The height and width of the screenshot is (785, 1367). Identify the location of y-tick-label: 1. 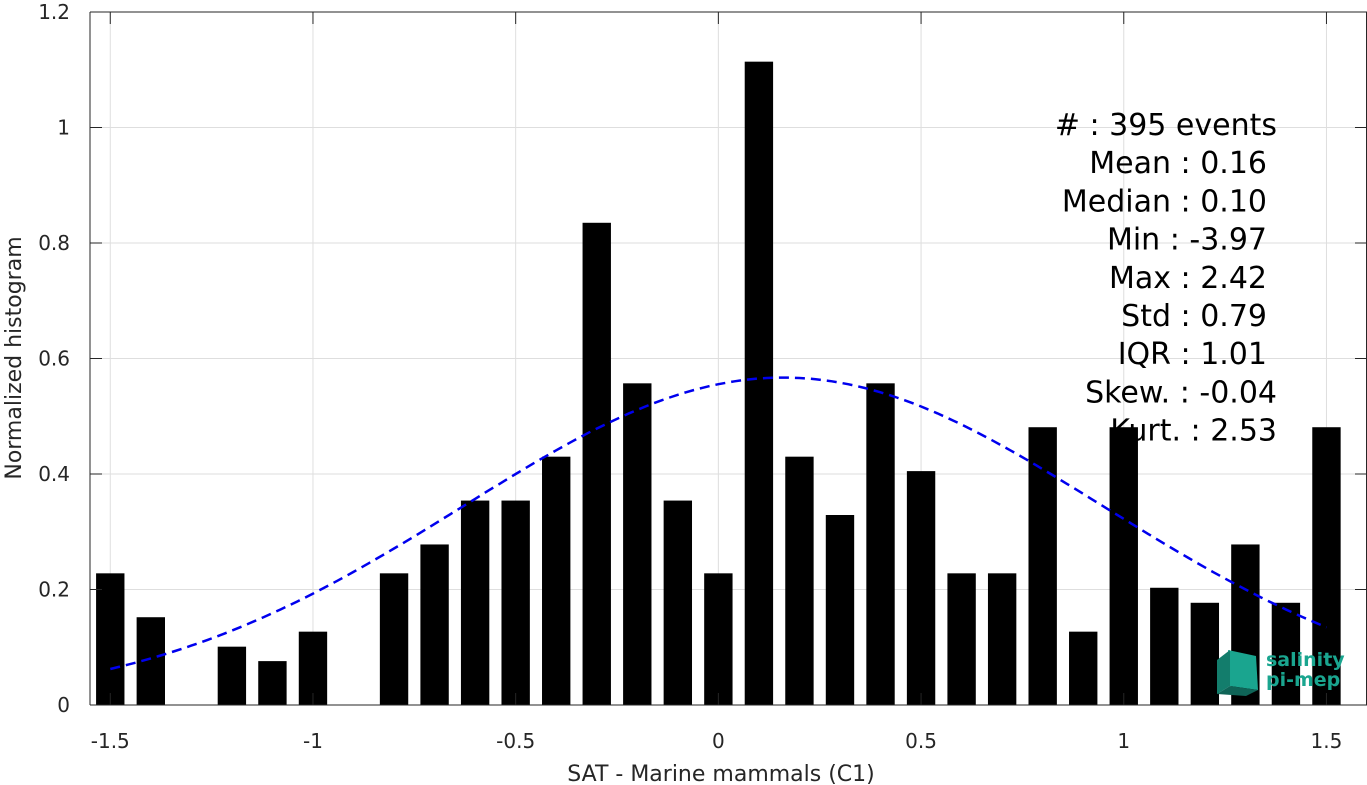
(63, 128).